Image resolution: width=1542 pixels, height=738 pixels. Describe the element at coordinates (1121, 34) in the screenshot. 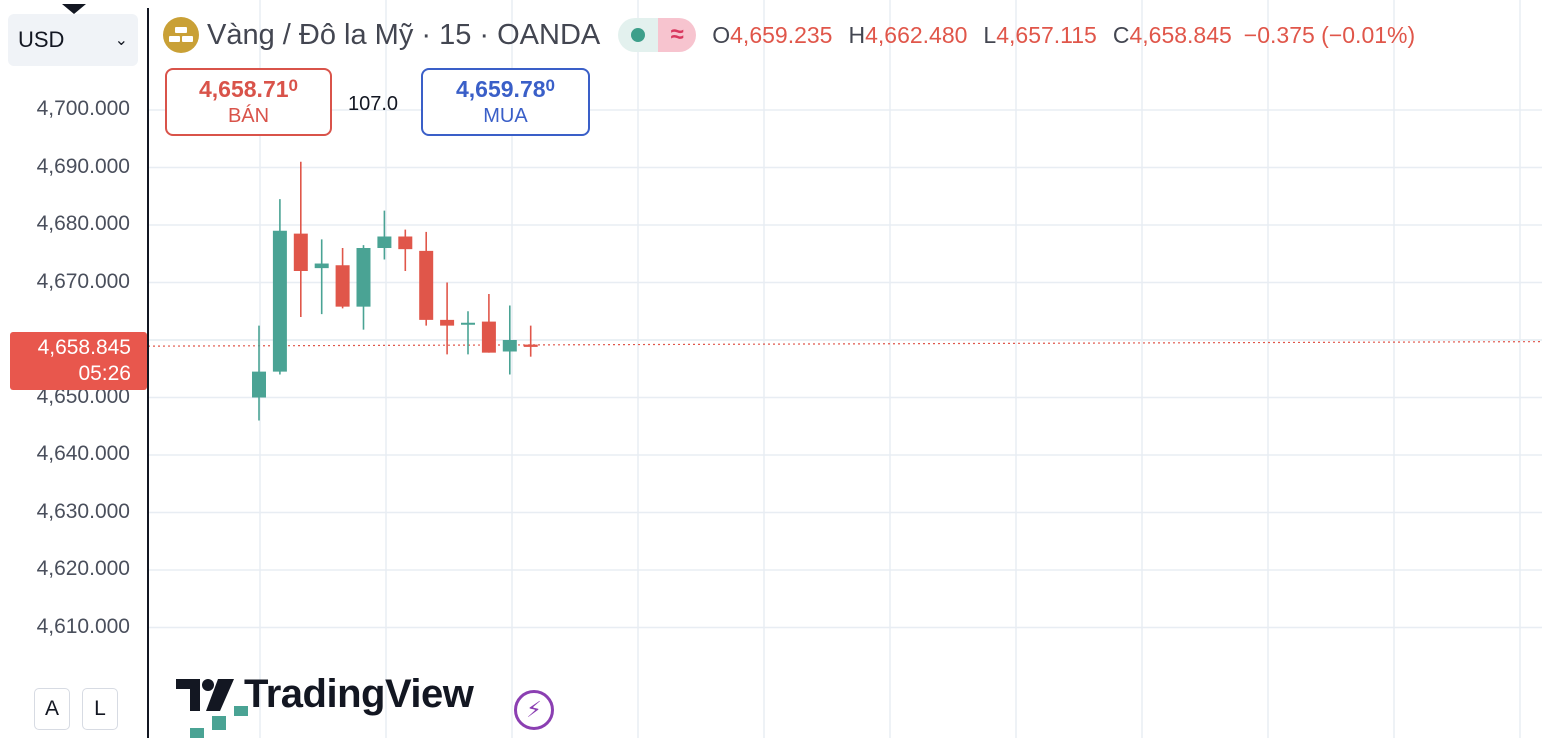

I see `close-key: C` at that location.